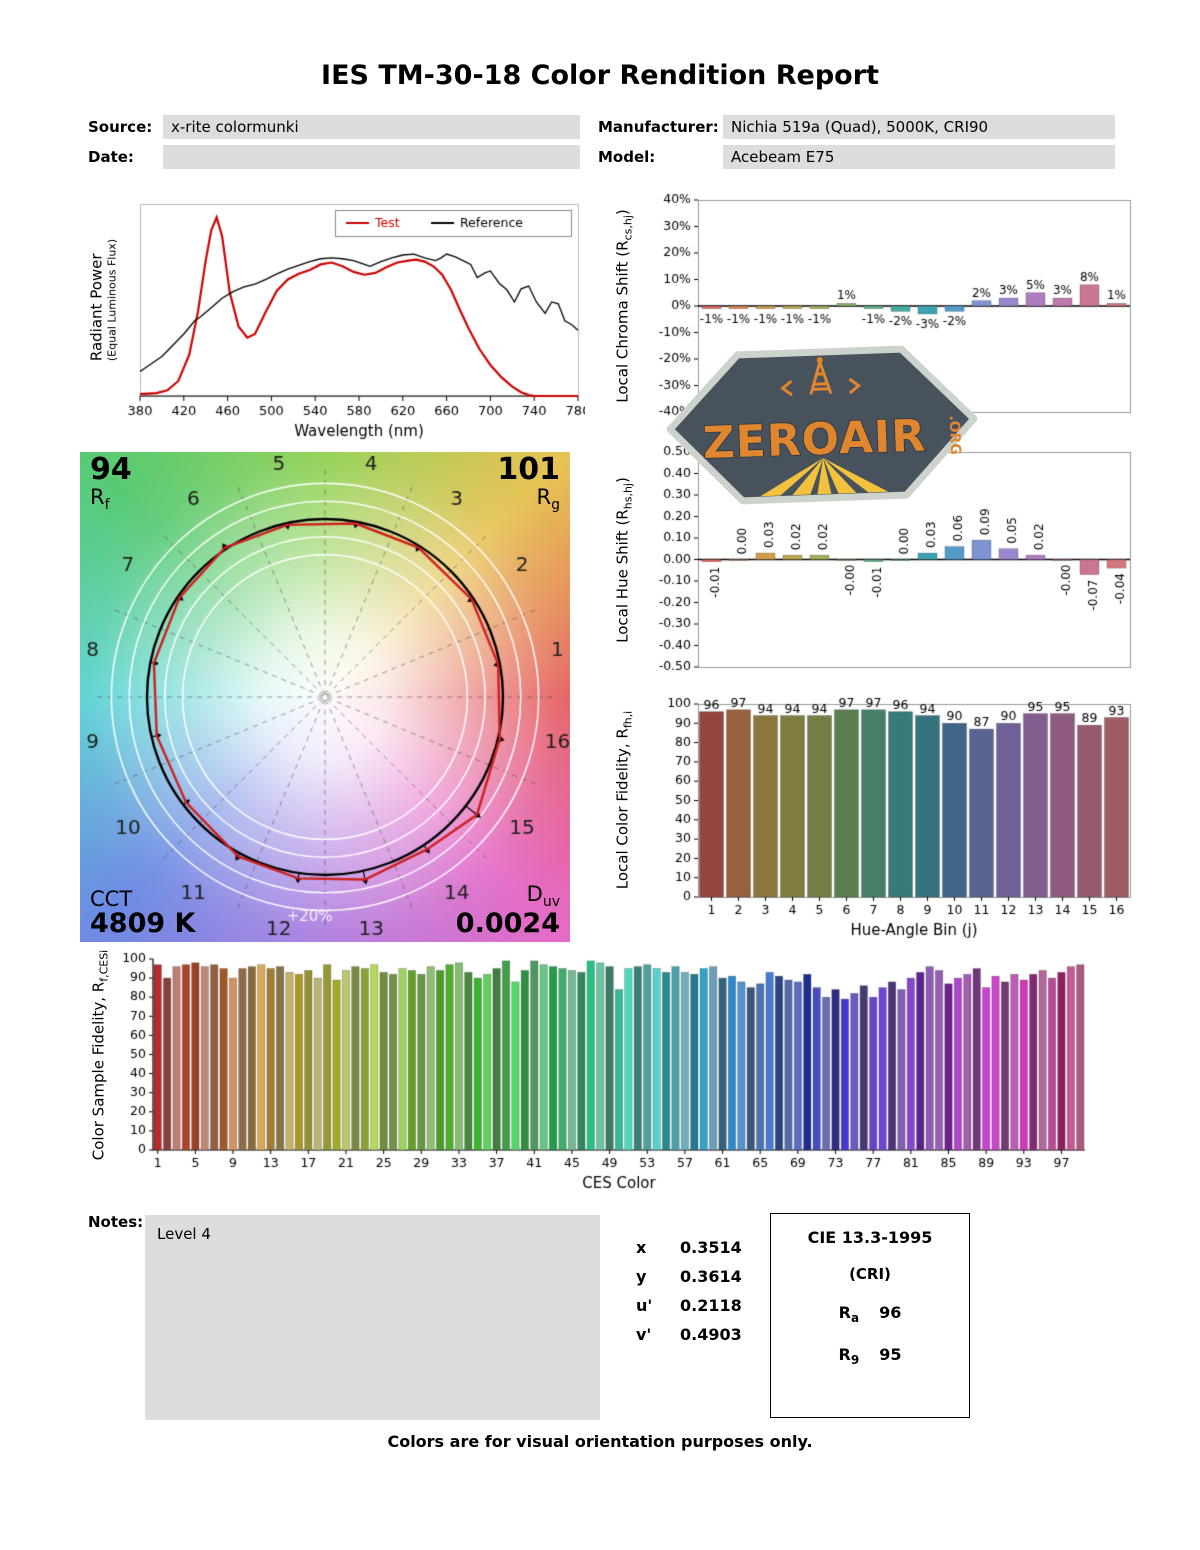 Image resolution: width=1200 pixels, height=1550 pixels. What do you see at coordinates (184, 1234) in the screenshot?
I see `notes-value: Level 4` at bounding box center [184, 1234].